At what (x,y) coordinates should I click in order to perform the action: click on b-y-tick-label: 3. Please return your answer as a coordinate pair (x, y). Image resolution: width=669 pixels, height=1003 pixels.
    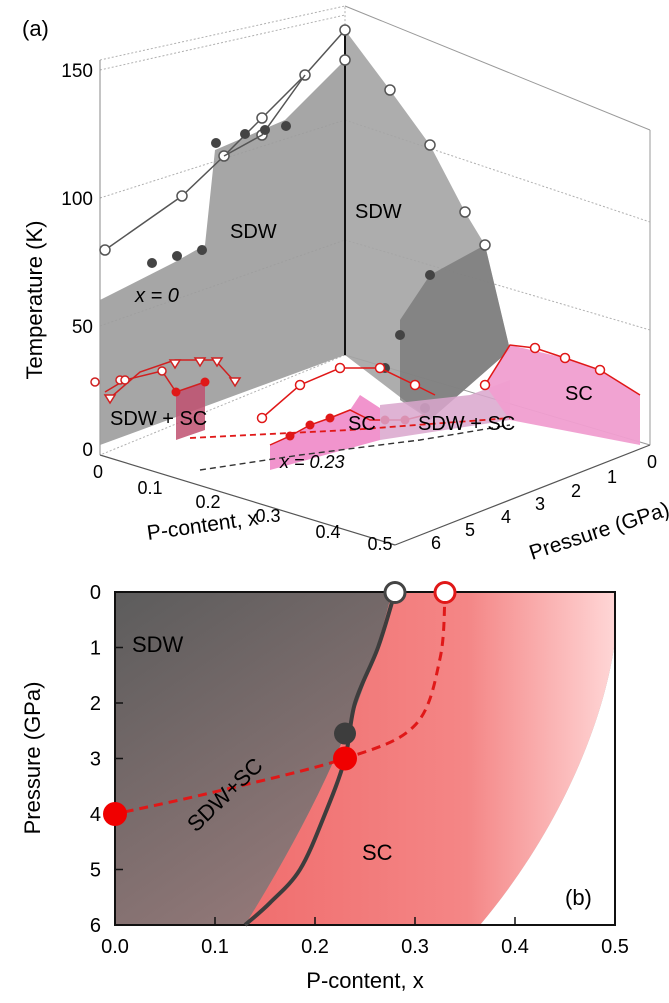
    Looking at the image, I should click on (95, 760).